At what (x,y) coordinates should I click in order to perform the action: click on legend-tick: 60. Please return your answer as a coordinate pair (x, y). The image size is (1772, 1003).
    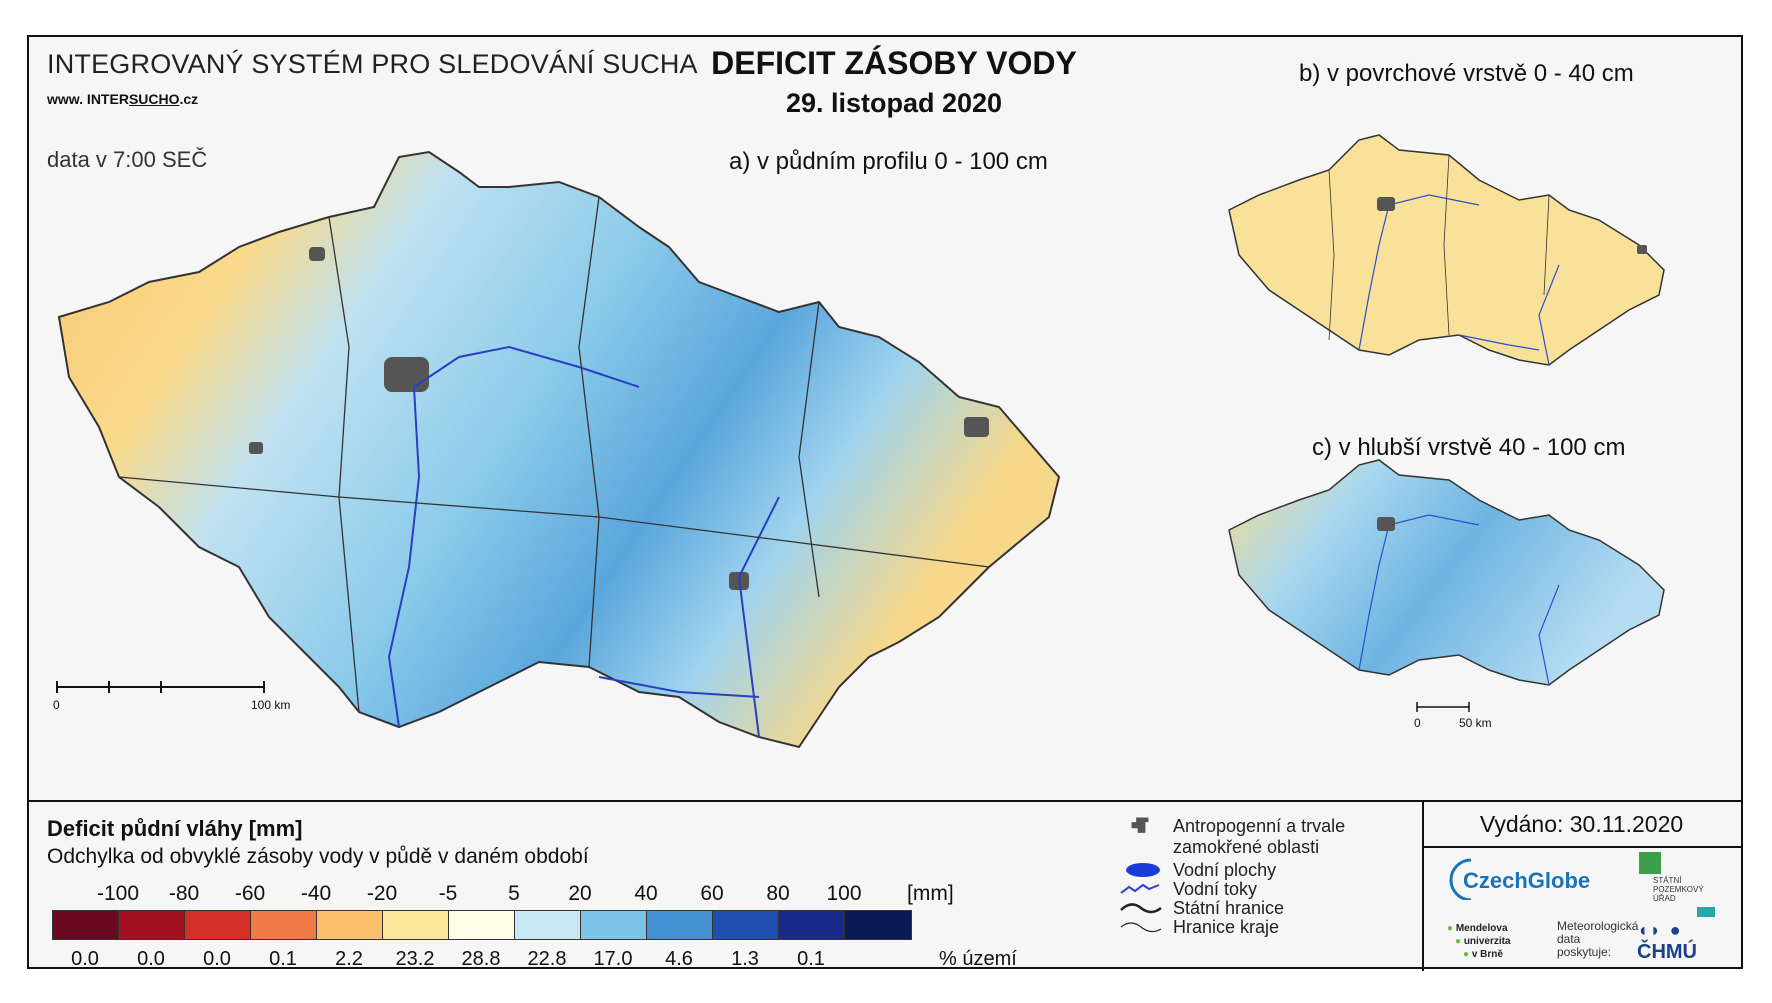
    Looking at the image, I should click on (712, 893).